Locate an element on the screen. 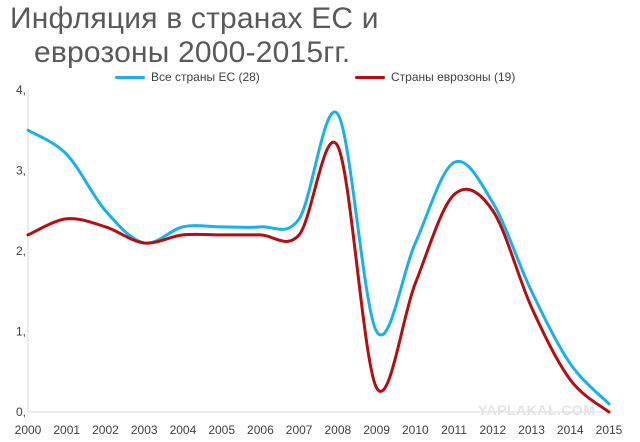 The image size is (640, 442). chart-title-line-2: еврозоны 2000-2015гг. is located at coordinates (192, 52).